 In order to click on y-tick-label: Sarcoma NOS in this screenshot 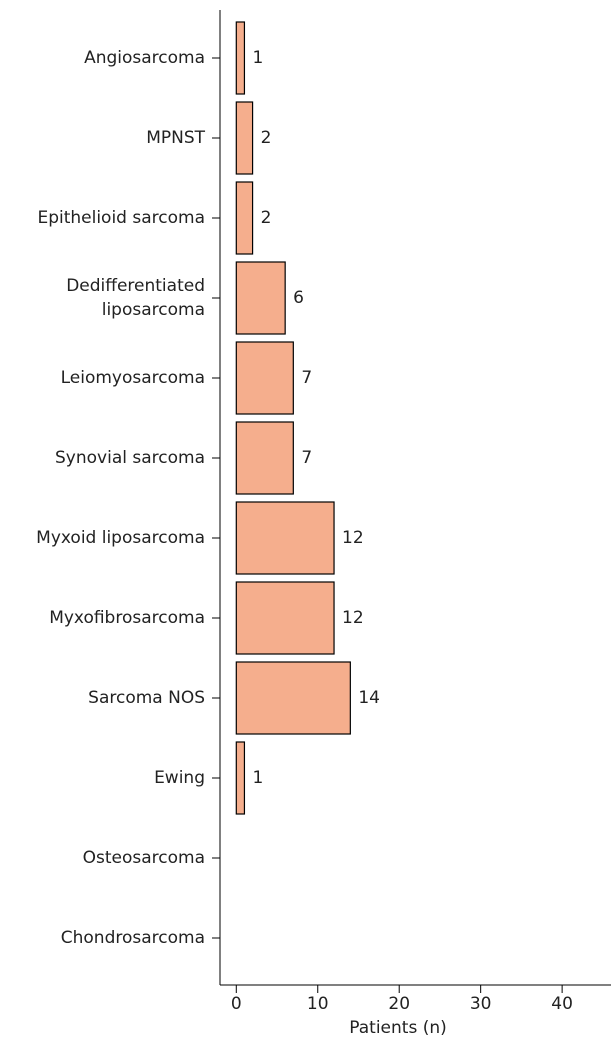, I will do `click(146, 698)`.